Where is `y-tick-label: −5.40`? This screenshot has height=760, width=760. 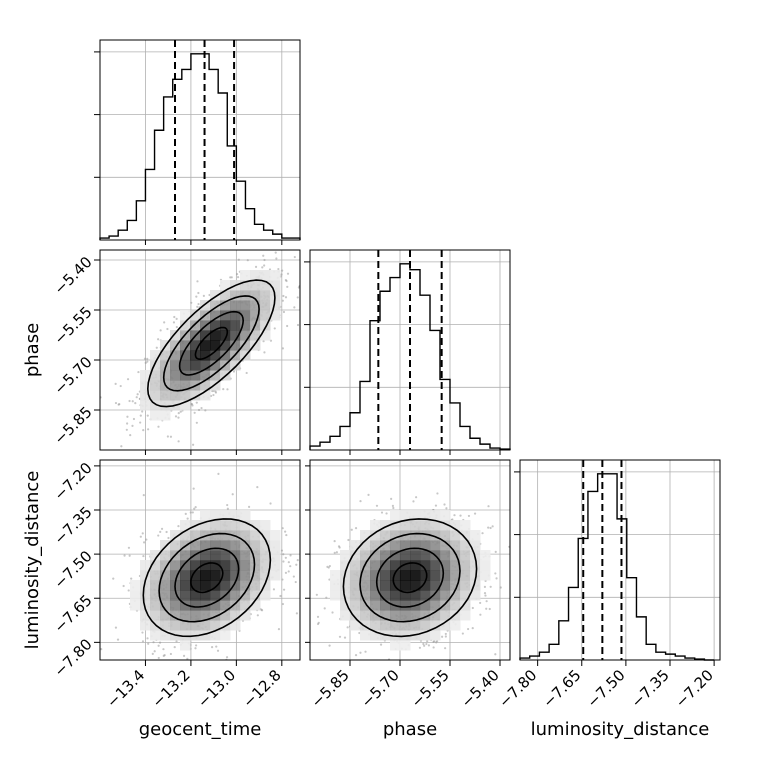 y-tick-label: −5.40 is located at coordinates (72, 275).